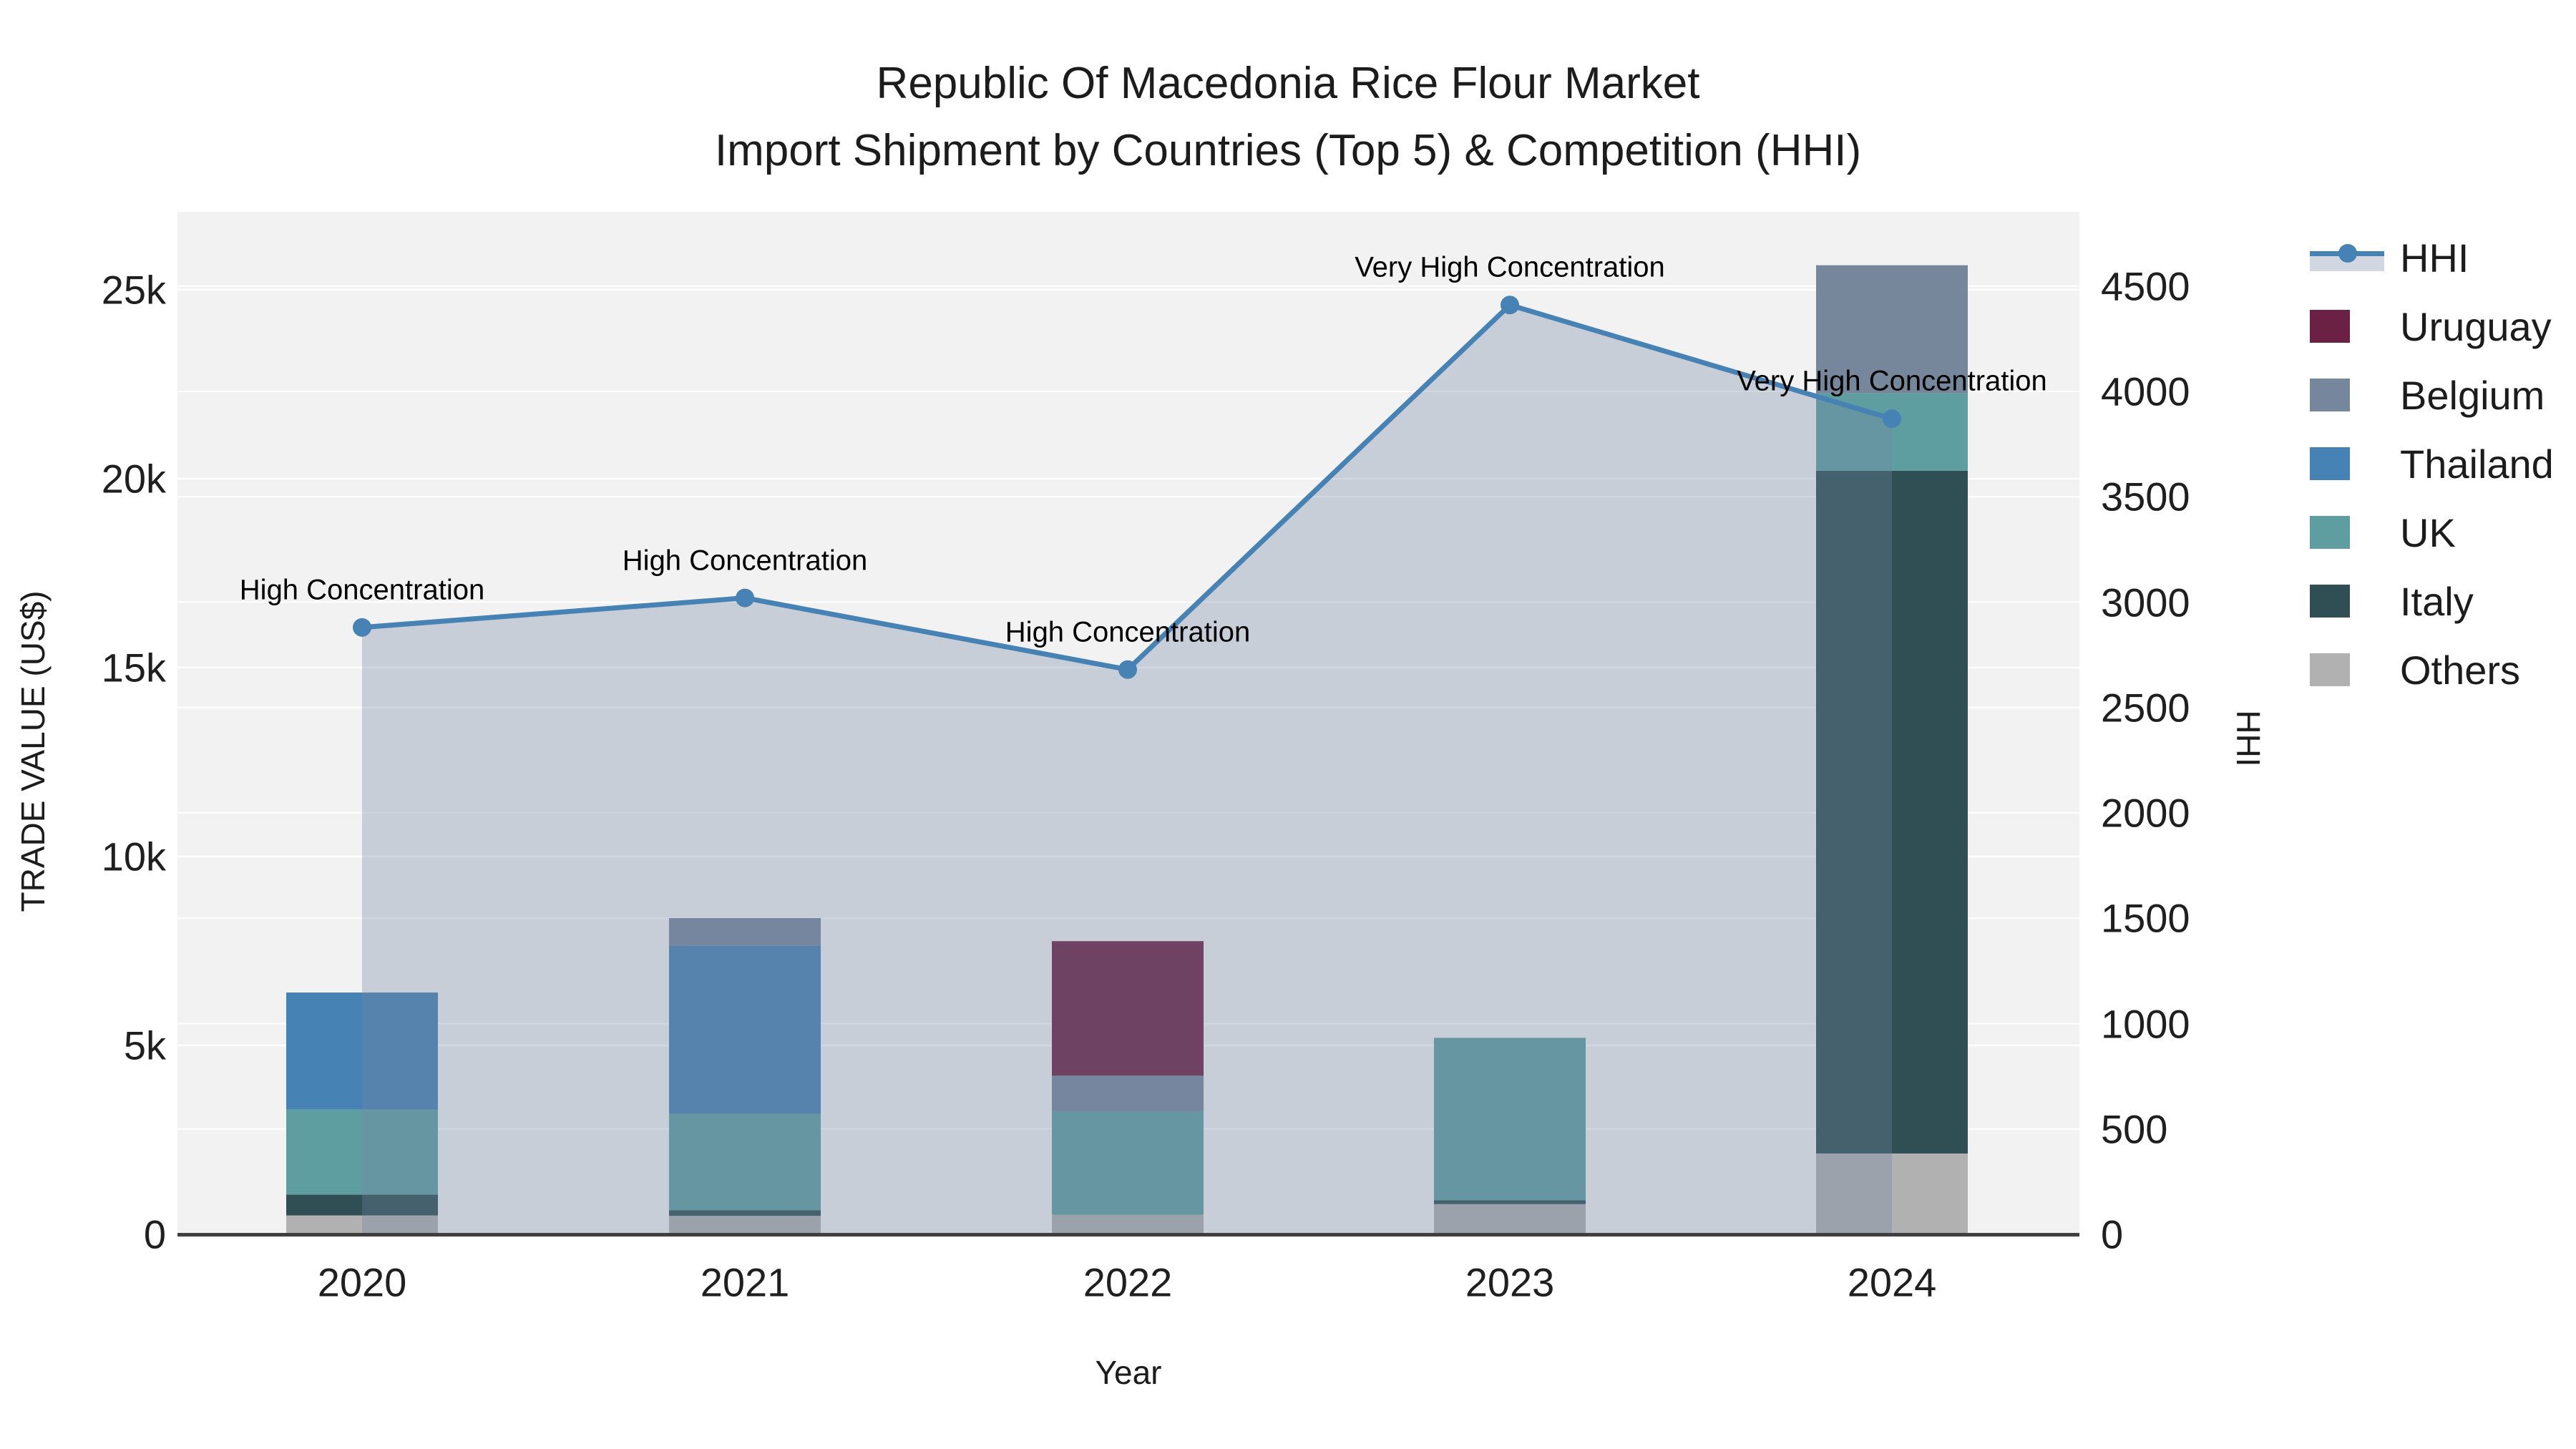 The image size is (2576, 1449). What do you see at coordinates (2145, 918) in the screenshot?
I see `right-tick-1500: 1500` at bounding box center [2145, 918].